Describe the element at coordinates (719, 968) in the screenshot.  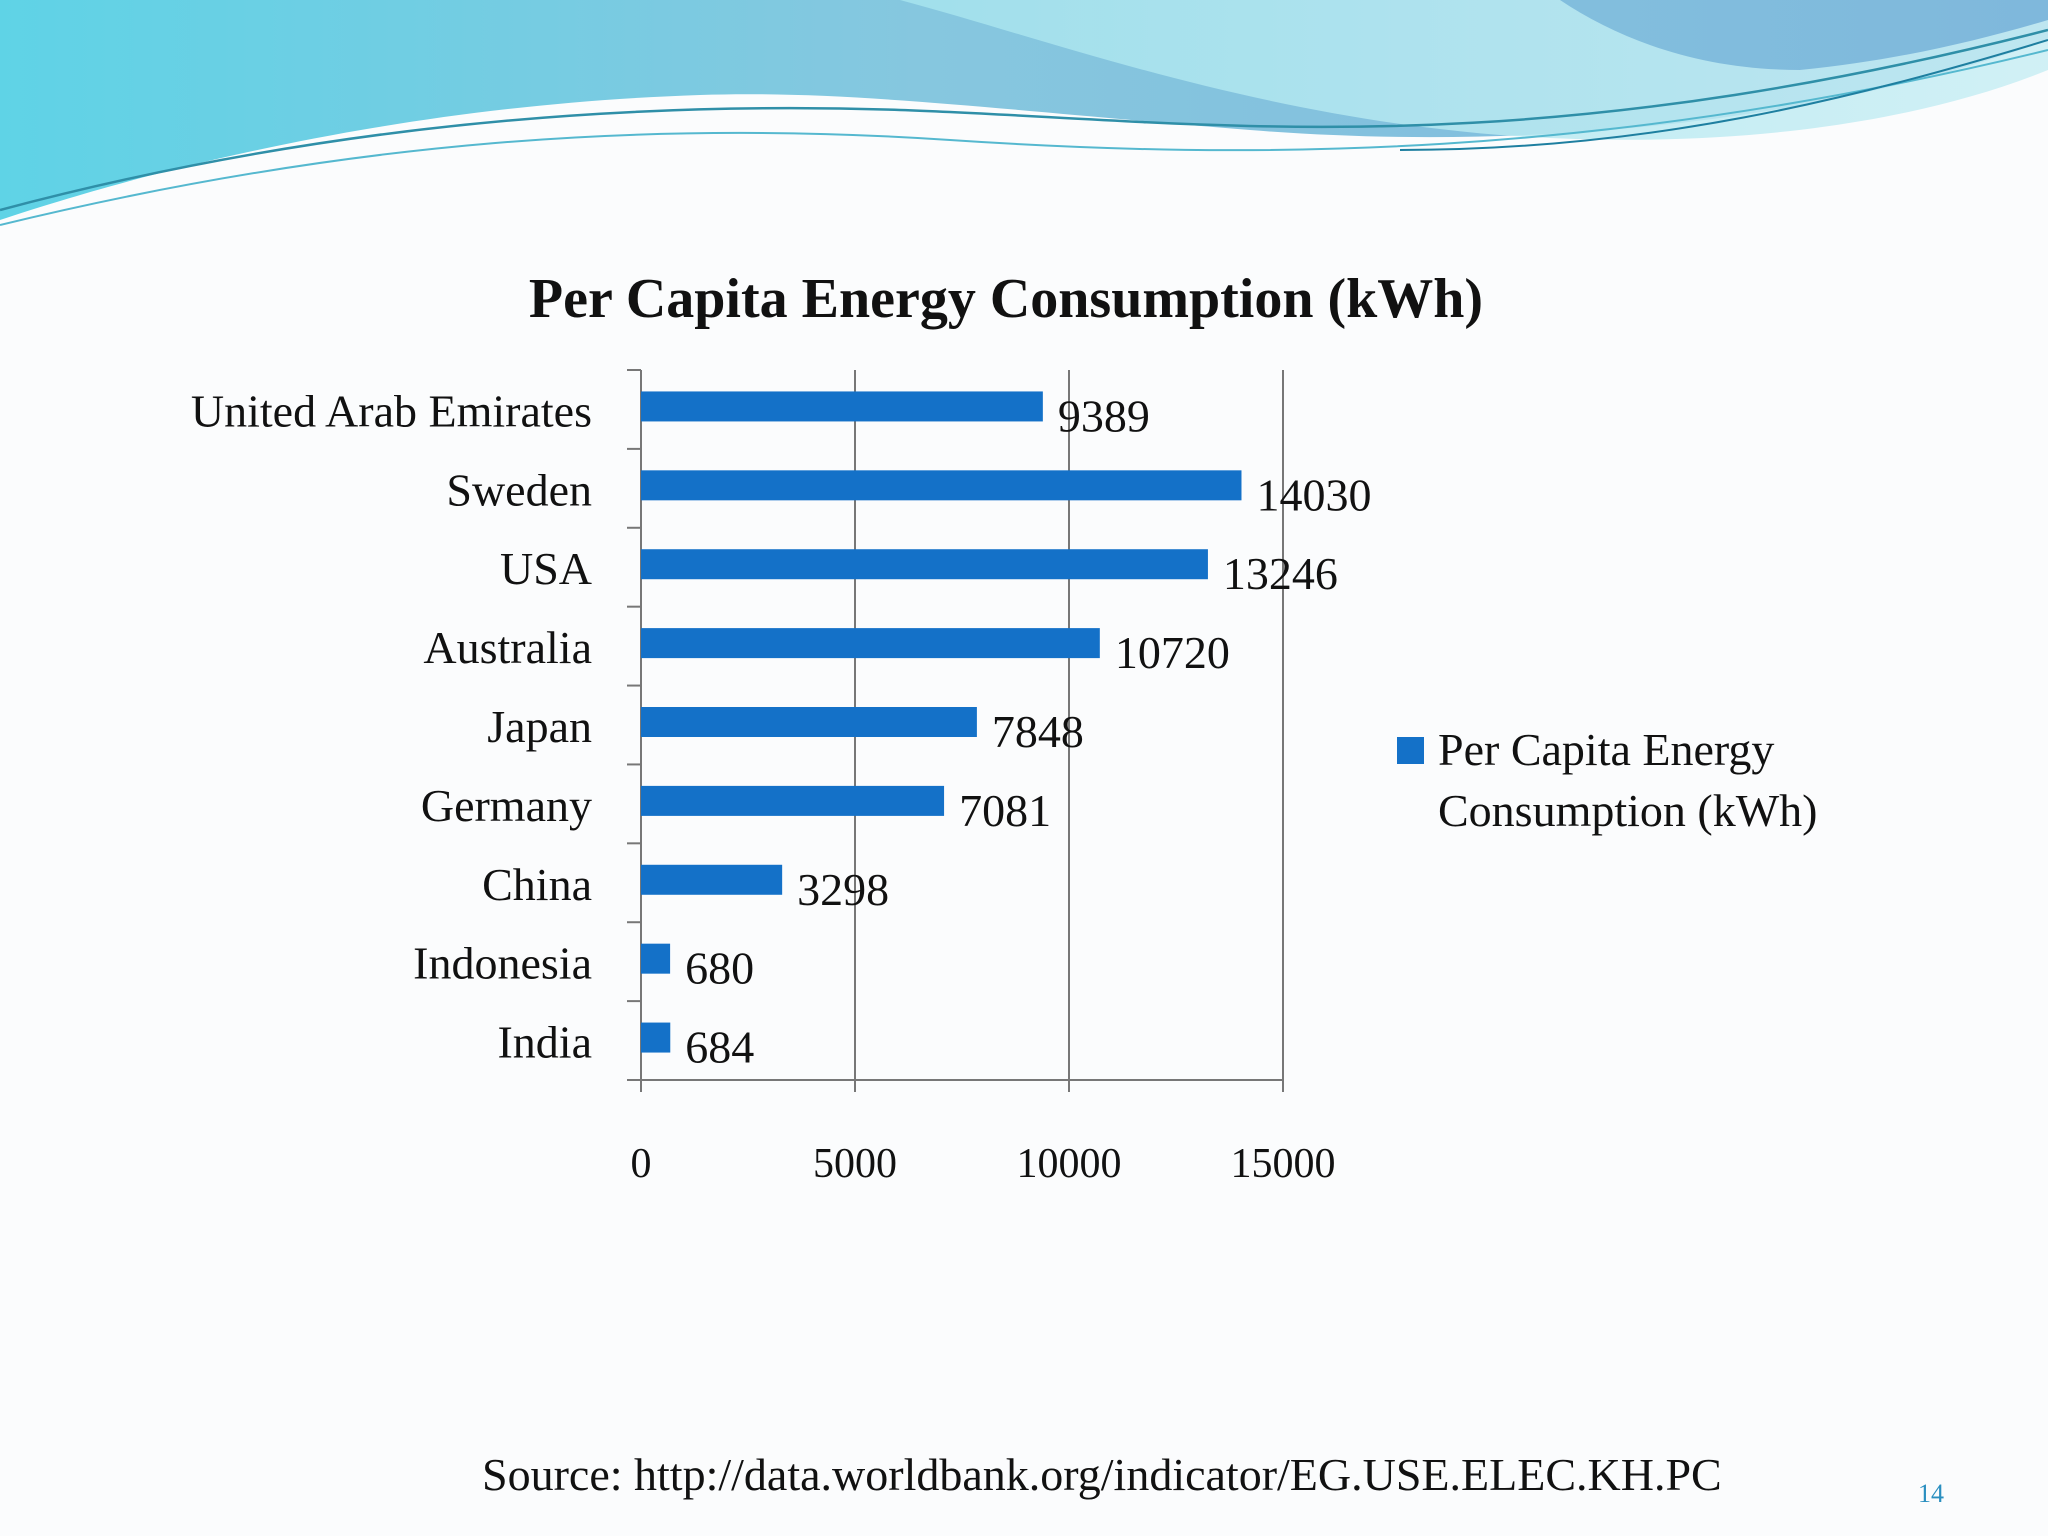
I see `value-label: 680` at that location.